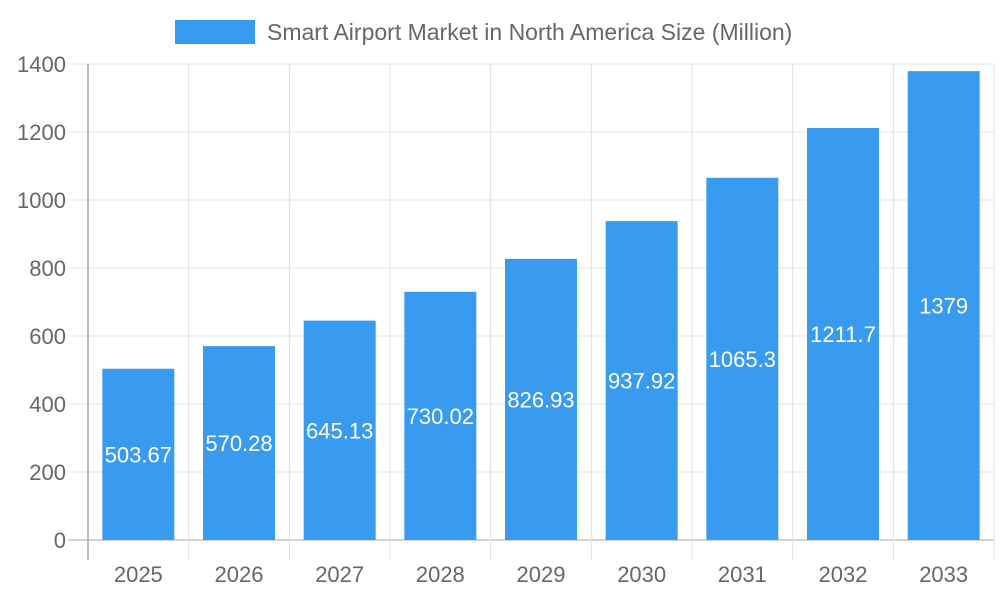  I want to click on x-tick-label: 2032, so click(843, 574).